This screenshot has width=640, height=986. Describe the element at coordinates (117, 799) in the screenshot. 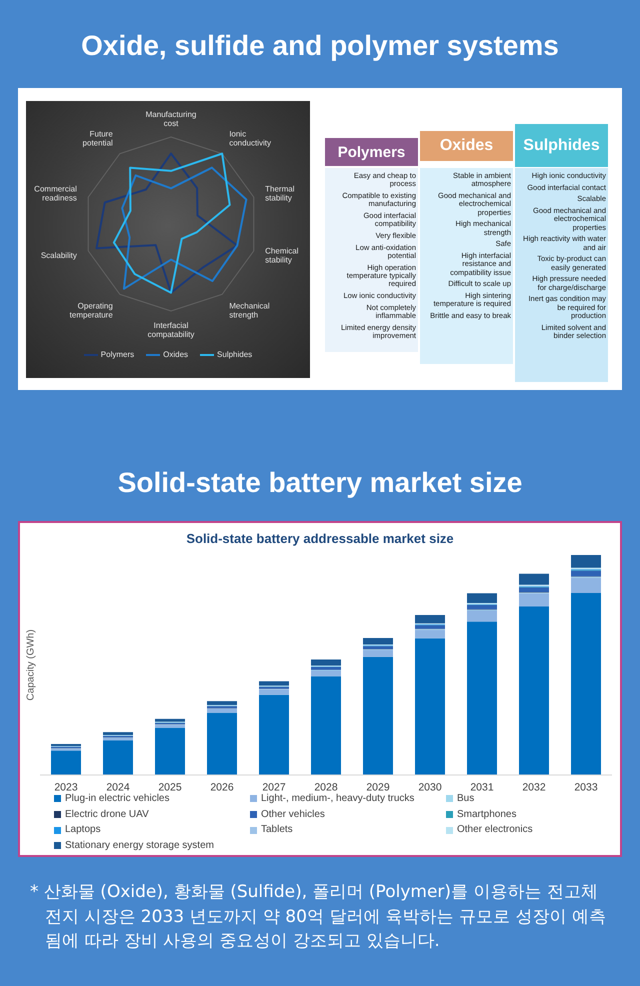

I see `legend-label: Plug-in electric vehicles` at that location.